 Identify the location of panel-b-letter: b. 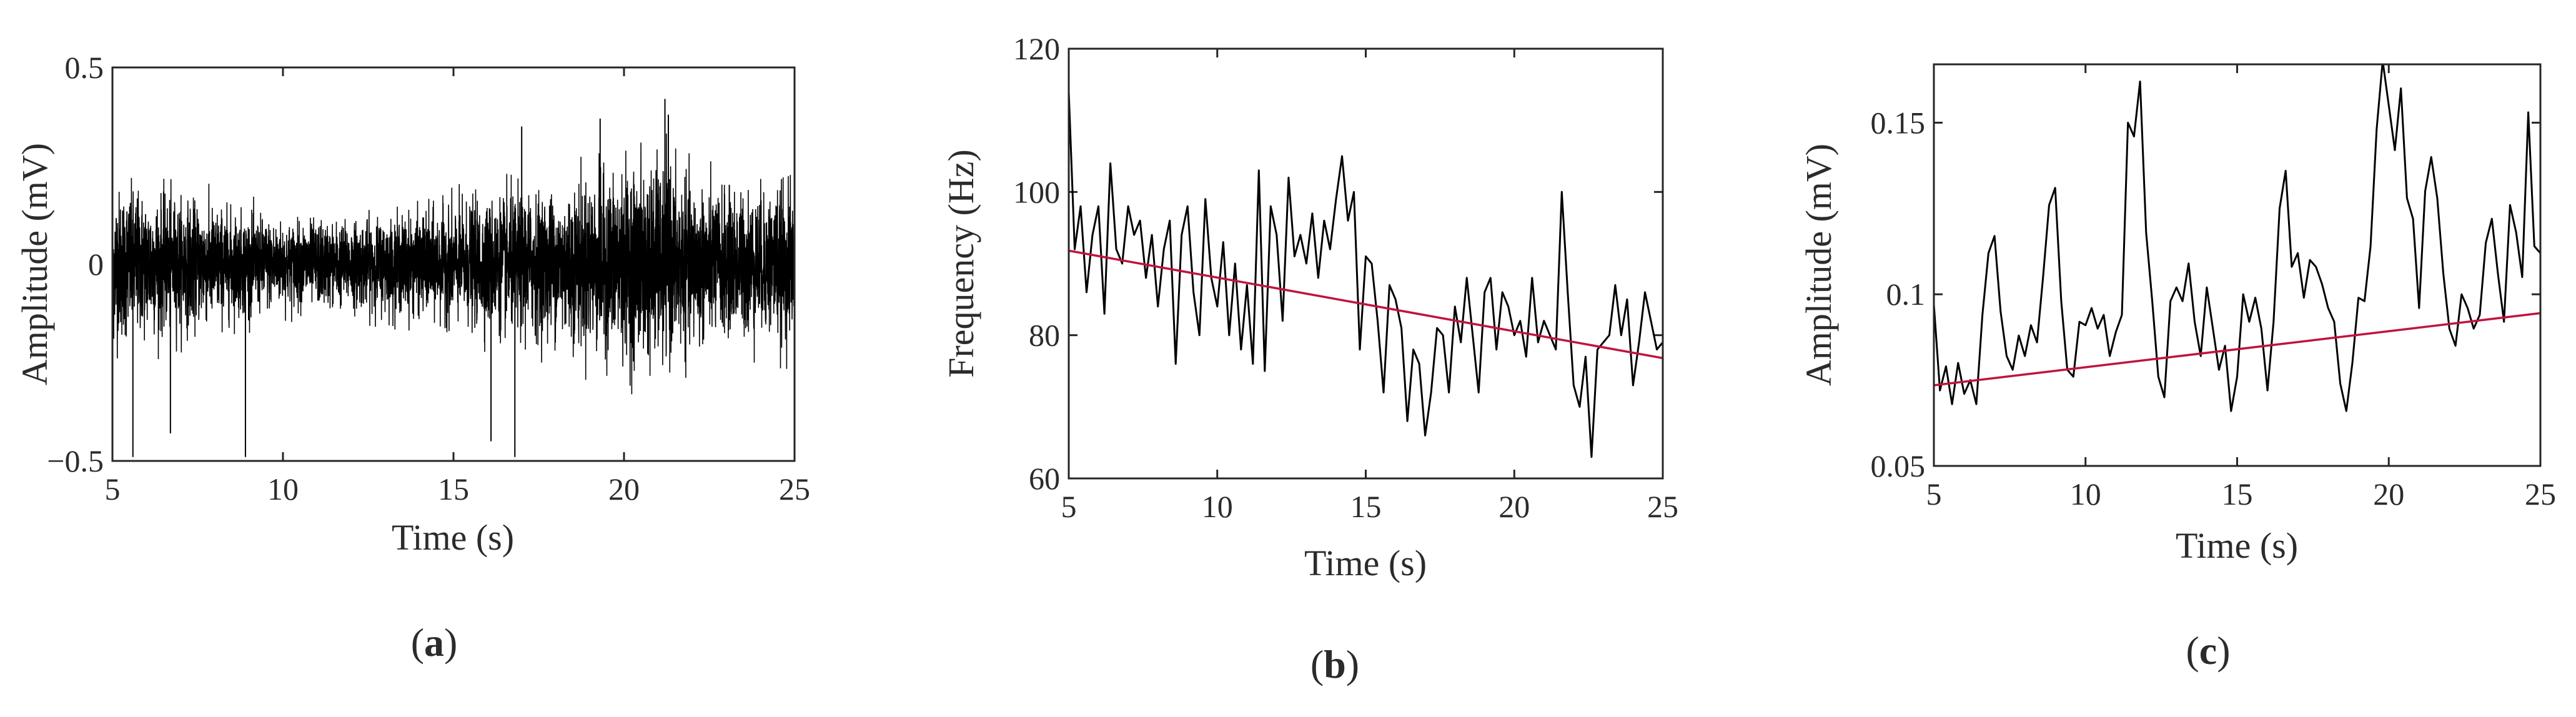
(1335, 664).